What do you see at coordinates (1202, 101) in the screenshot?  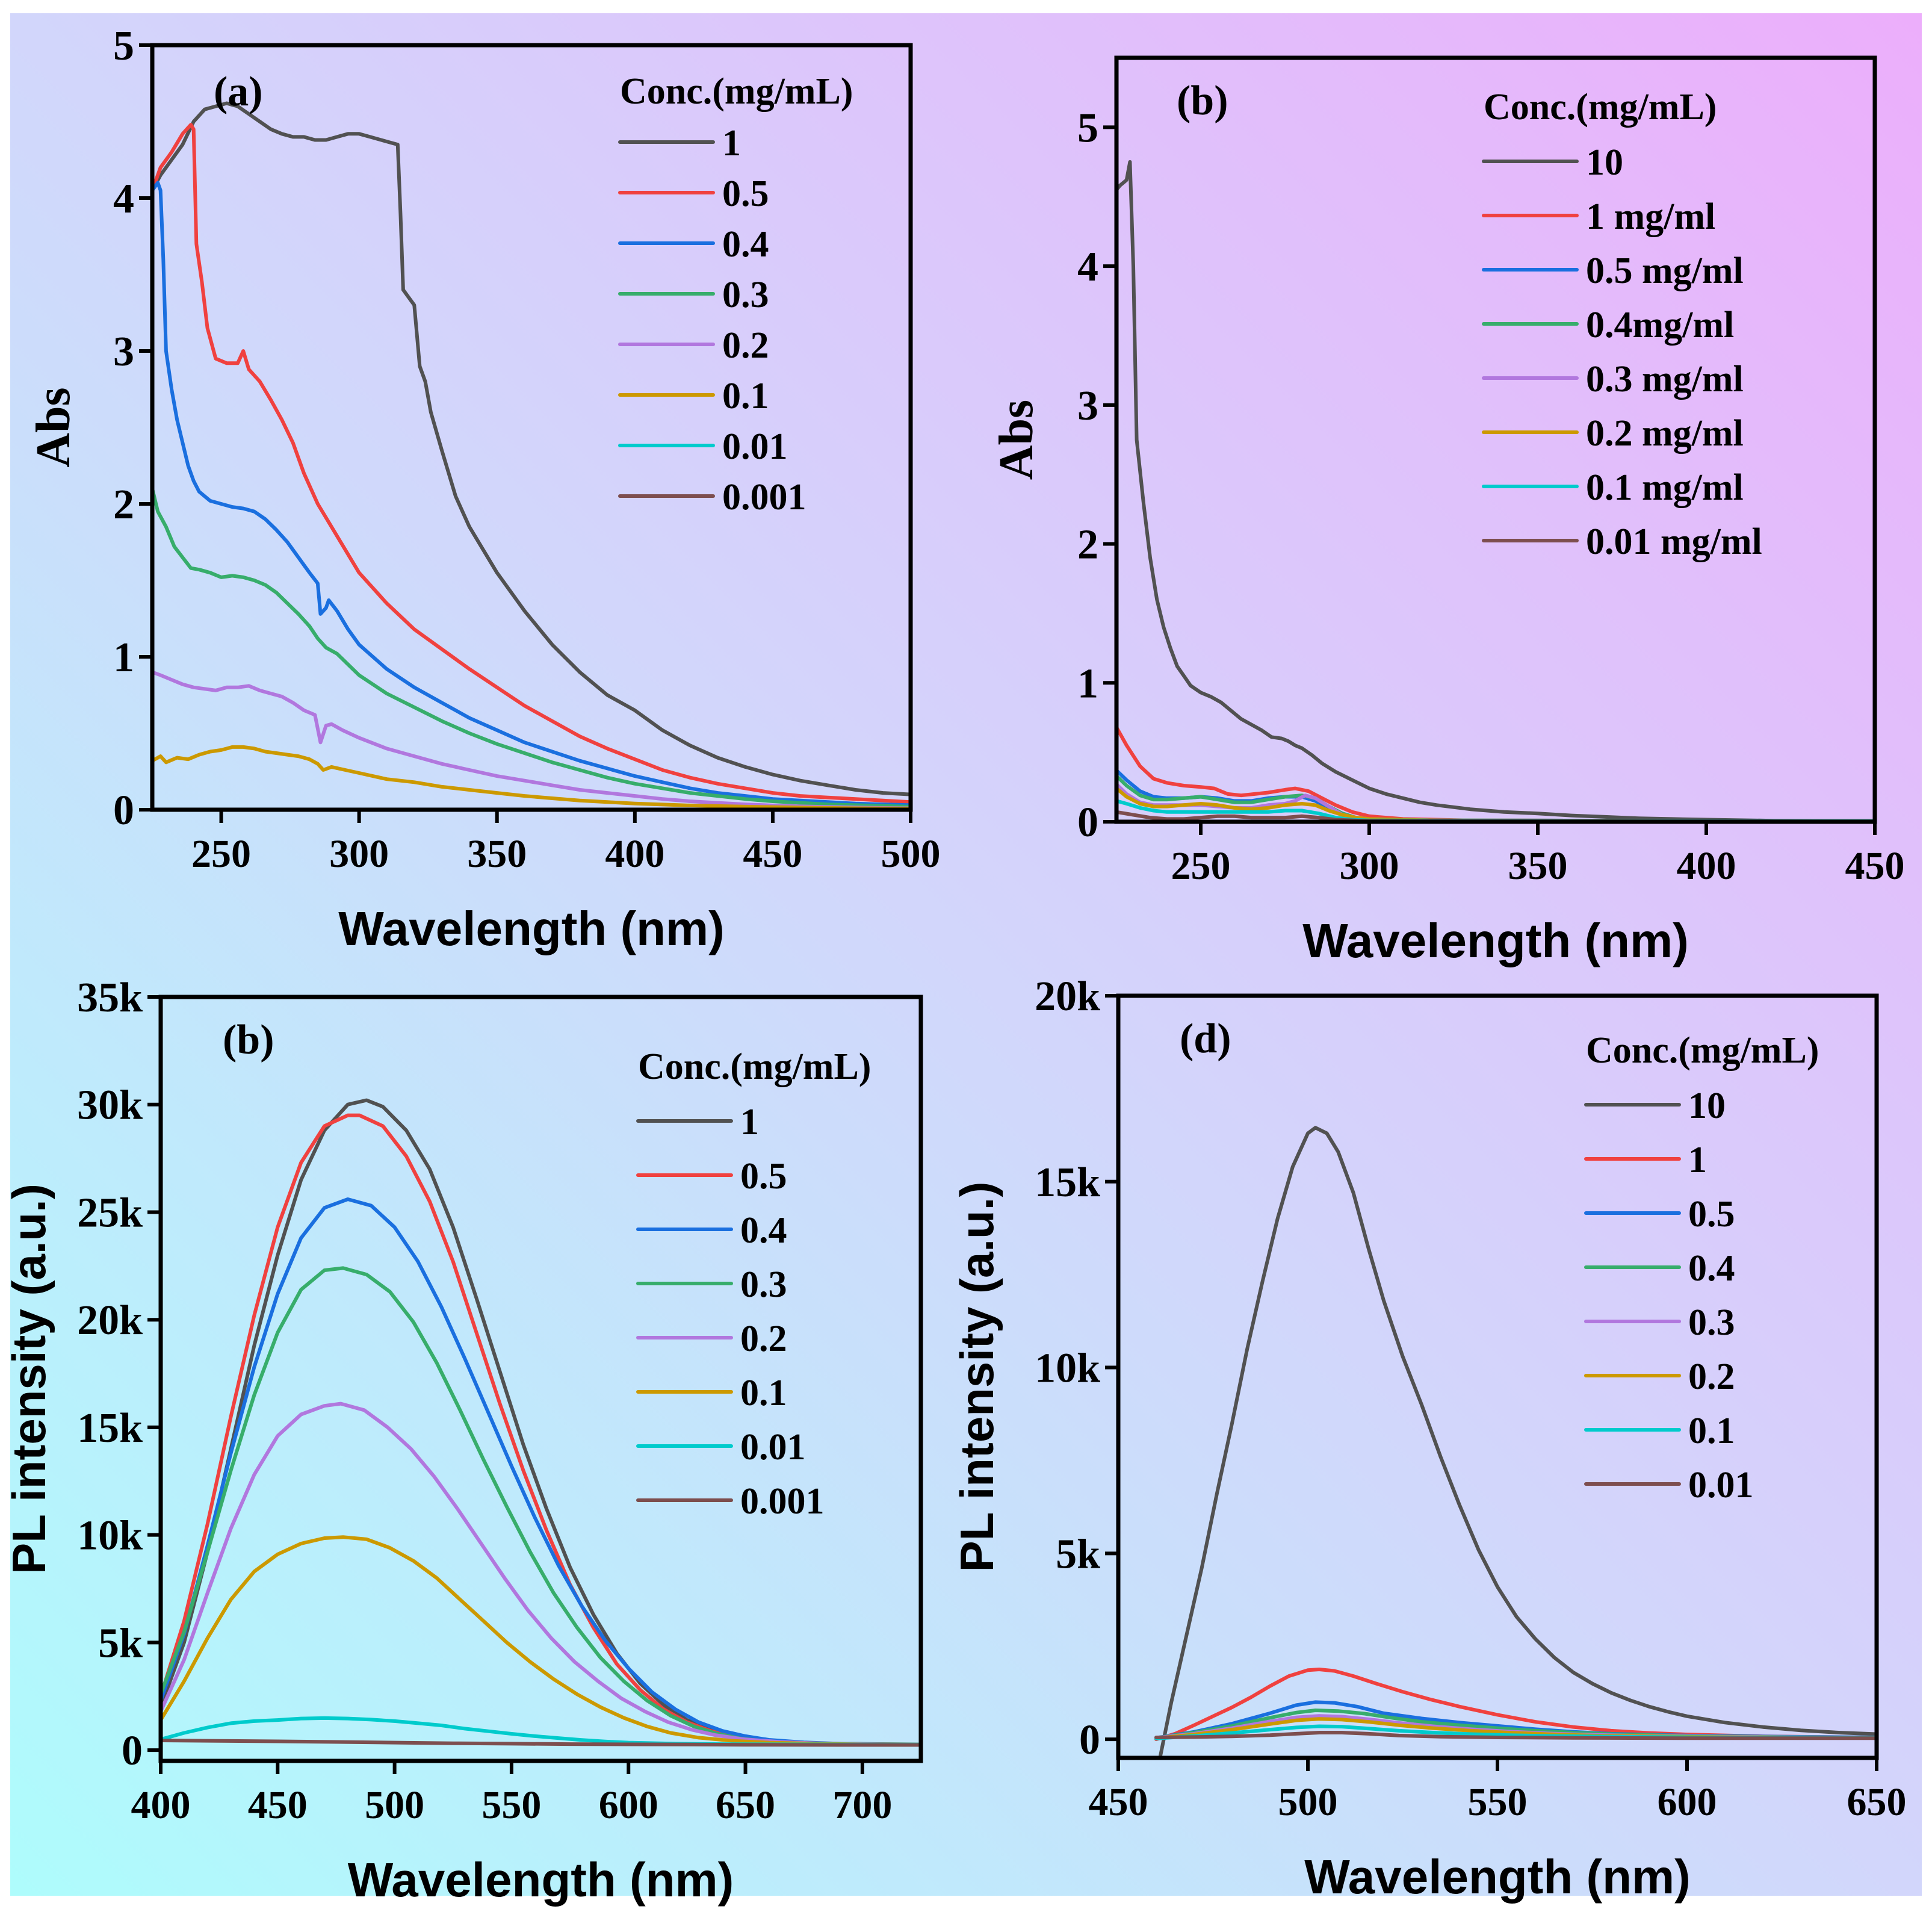 I see `panel-label: (b)` at bounding box center [1202, 101].